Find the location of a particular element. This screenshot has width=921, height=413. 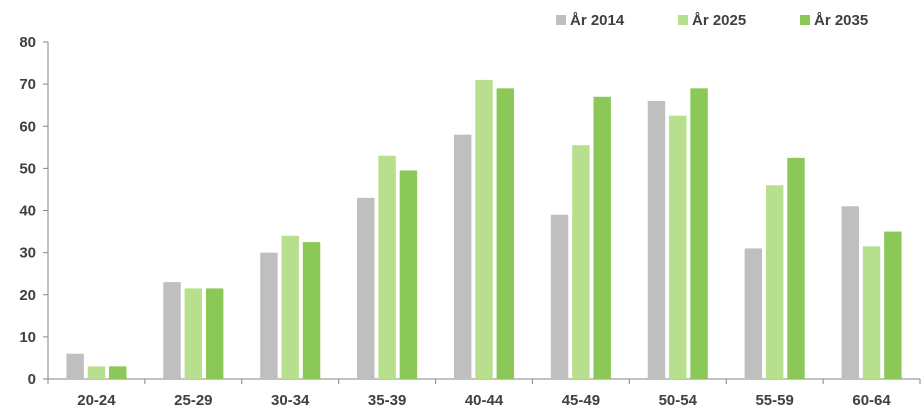

legend-label-2: År 2025 is located at coordinates (719, 20).